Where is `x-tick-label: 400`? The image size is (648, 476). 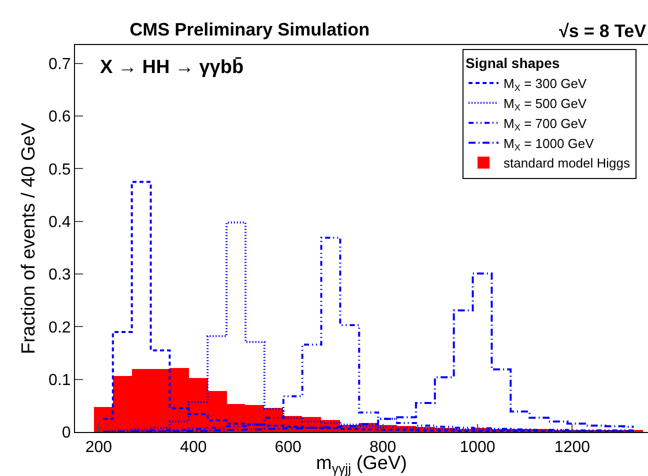 x-tick-label: 400 is located at coordinates (193, 447).